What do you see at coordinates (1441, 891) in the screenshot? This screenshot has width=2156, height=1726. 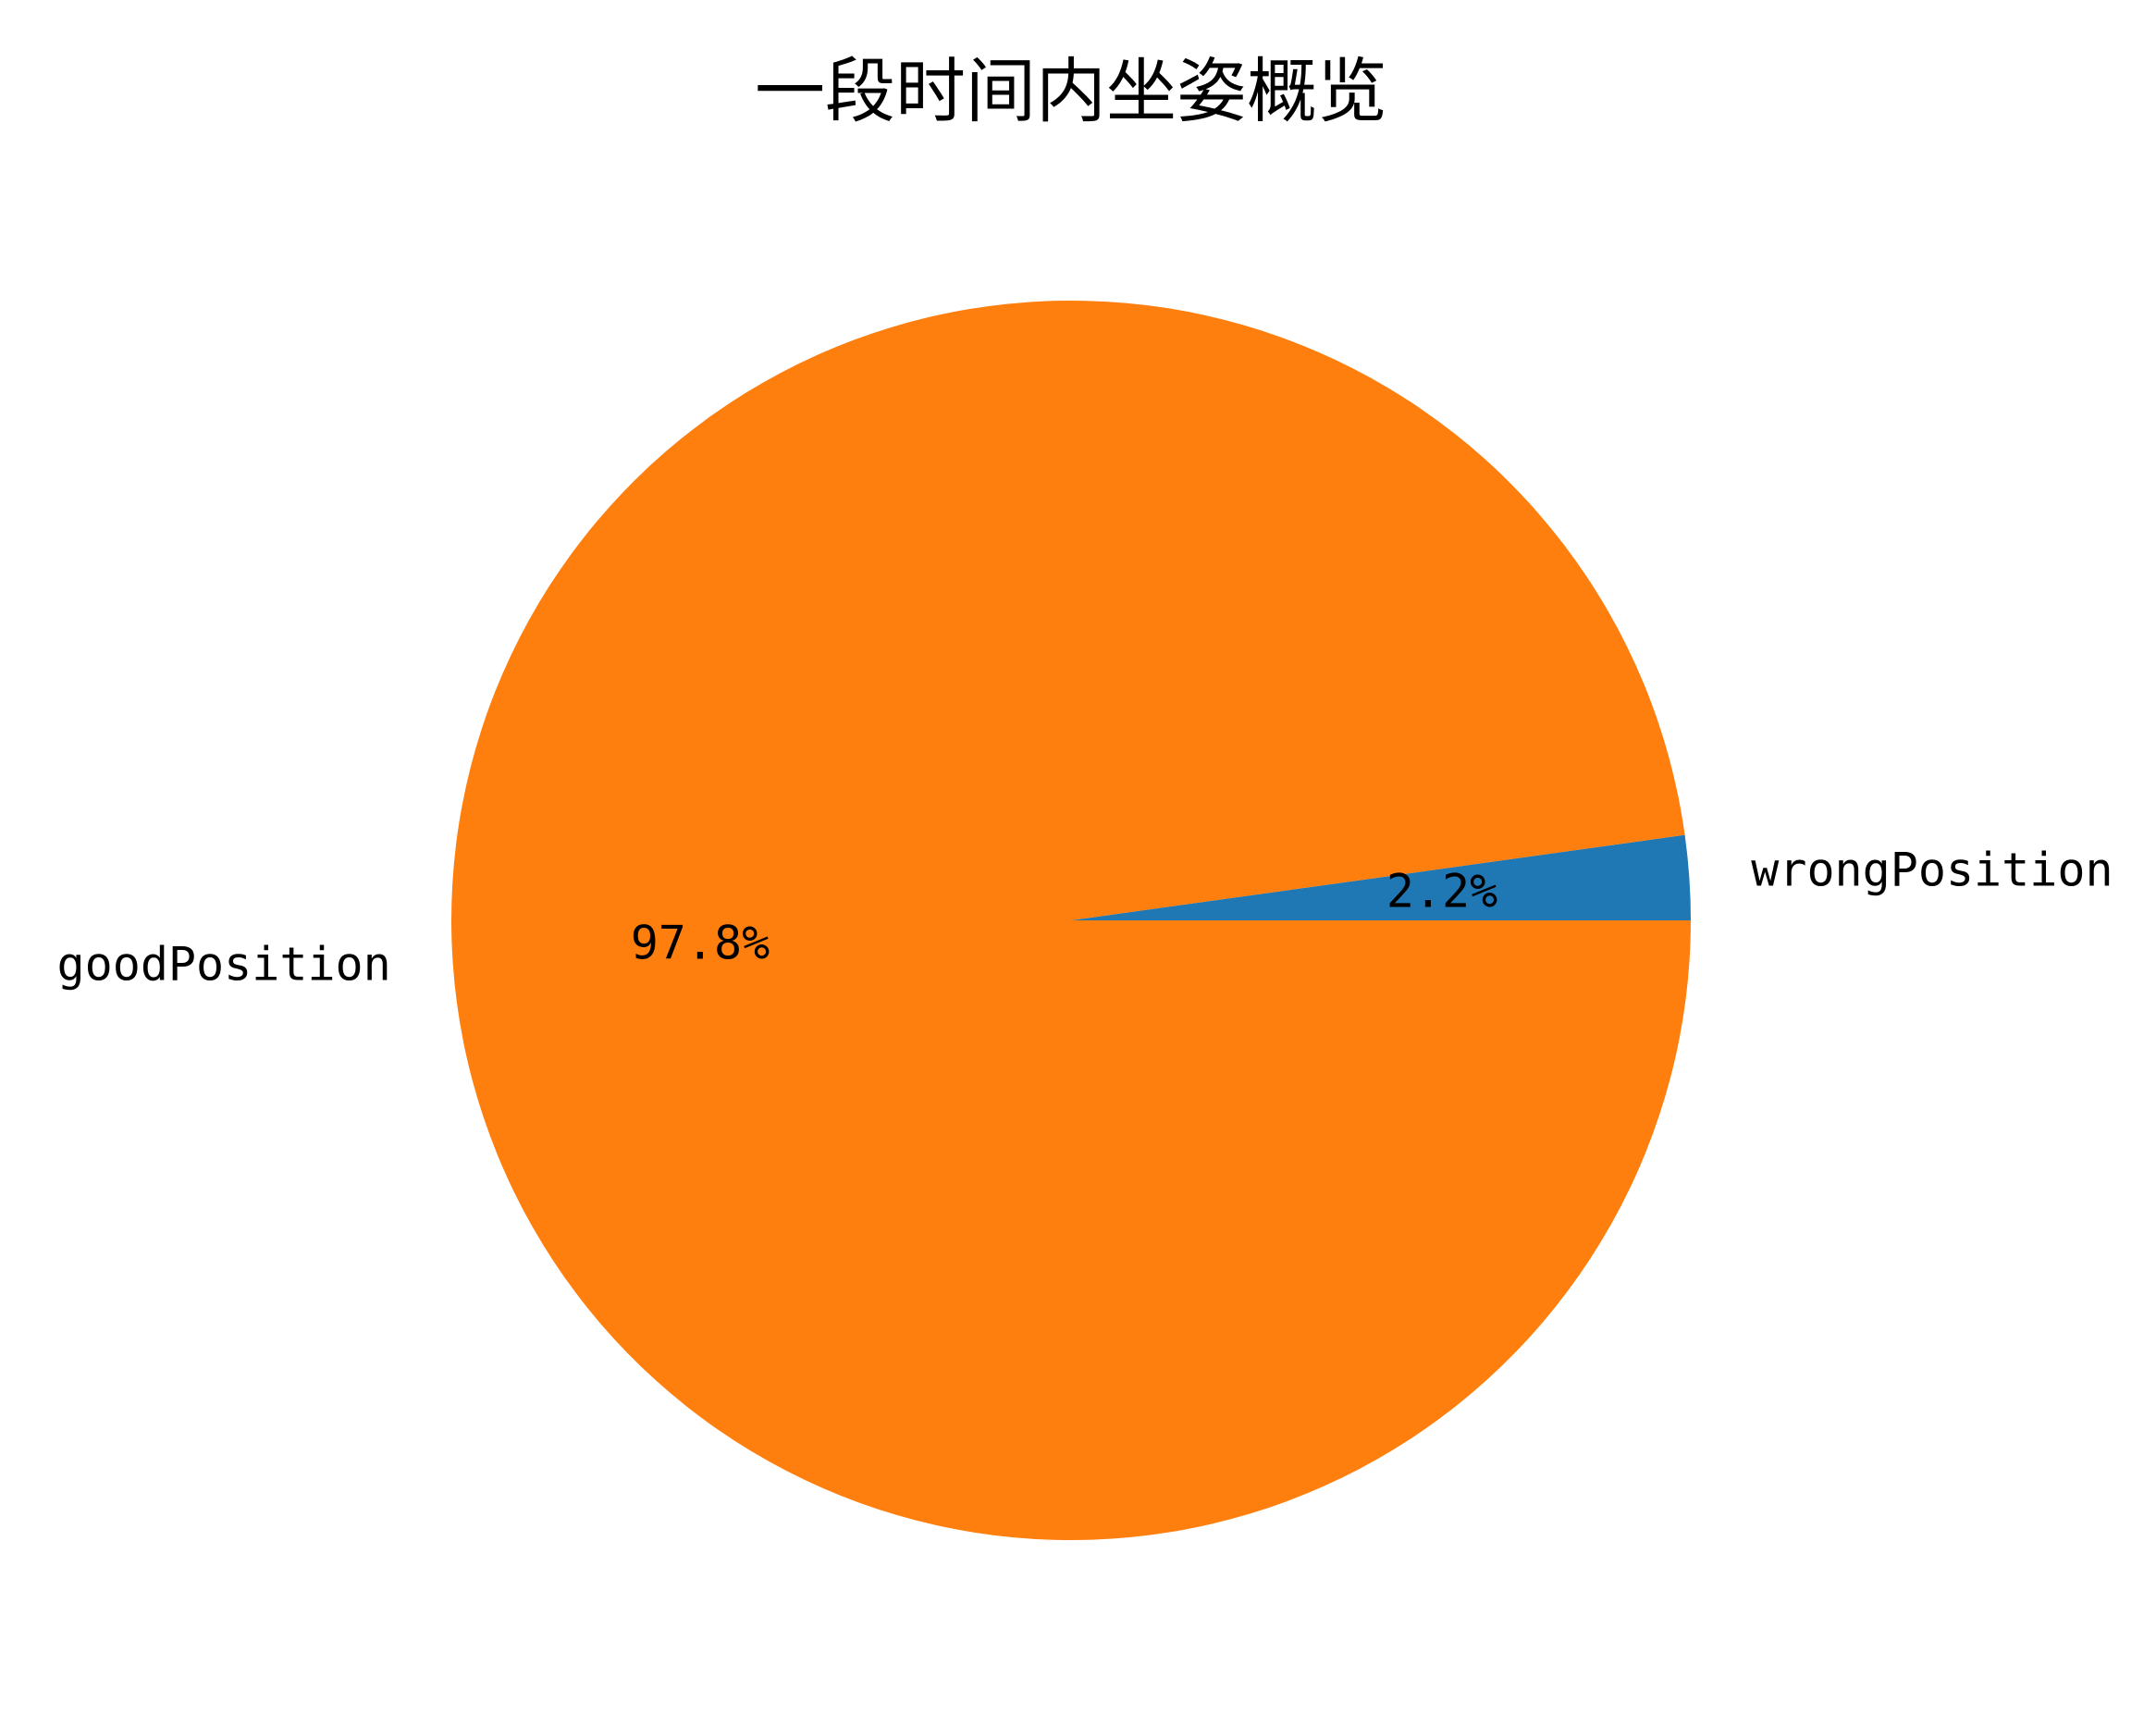 I see `slice-value-wrongPosition: 2.2%` at bounding box center [1441, 891].